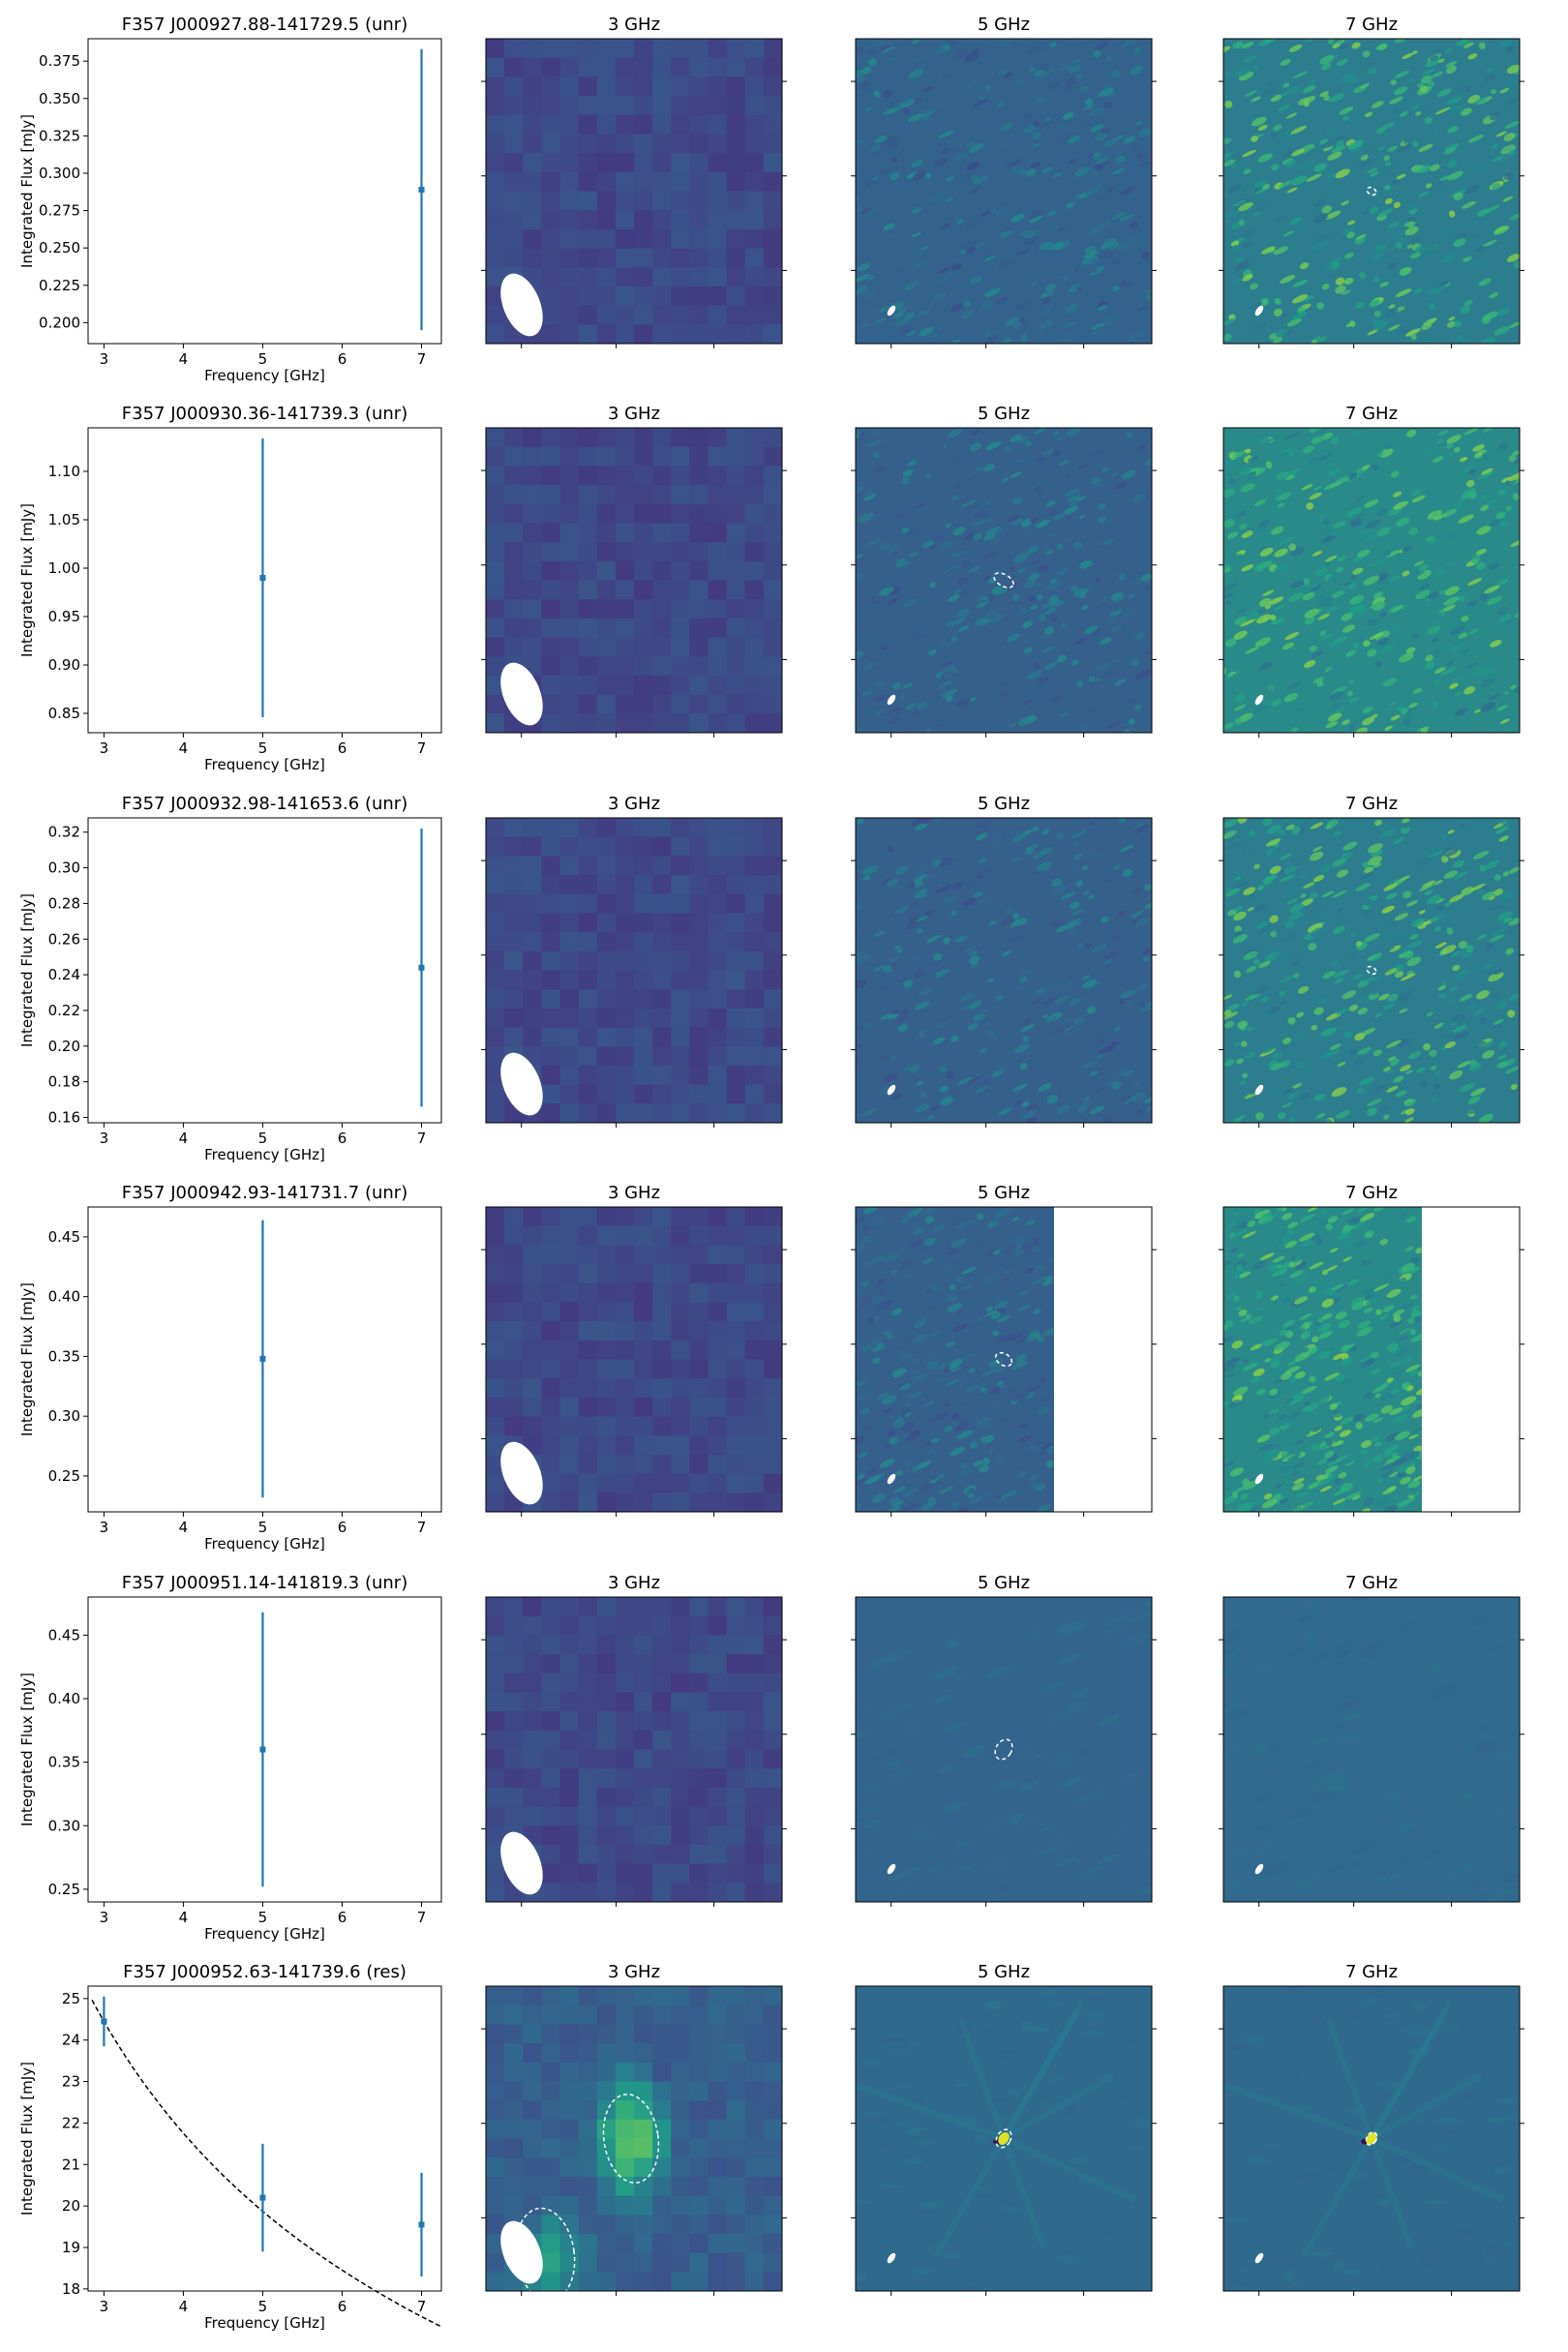 The height and width of the screenshot is (2352, 1568). Describe the element at coordinates (71, 2206) in the screenshot. I see `y-tick-label: 20` at that location.